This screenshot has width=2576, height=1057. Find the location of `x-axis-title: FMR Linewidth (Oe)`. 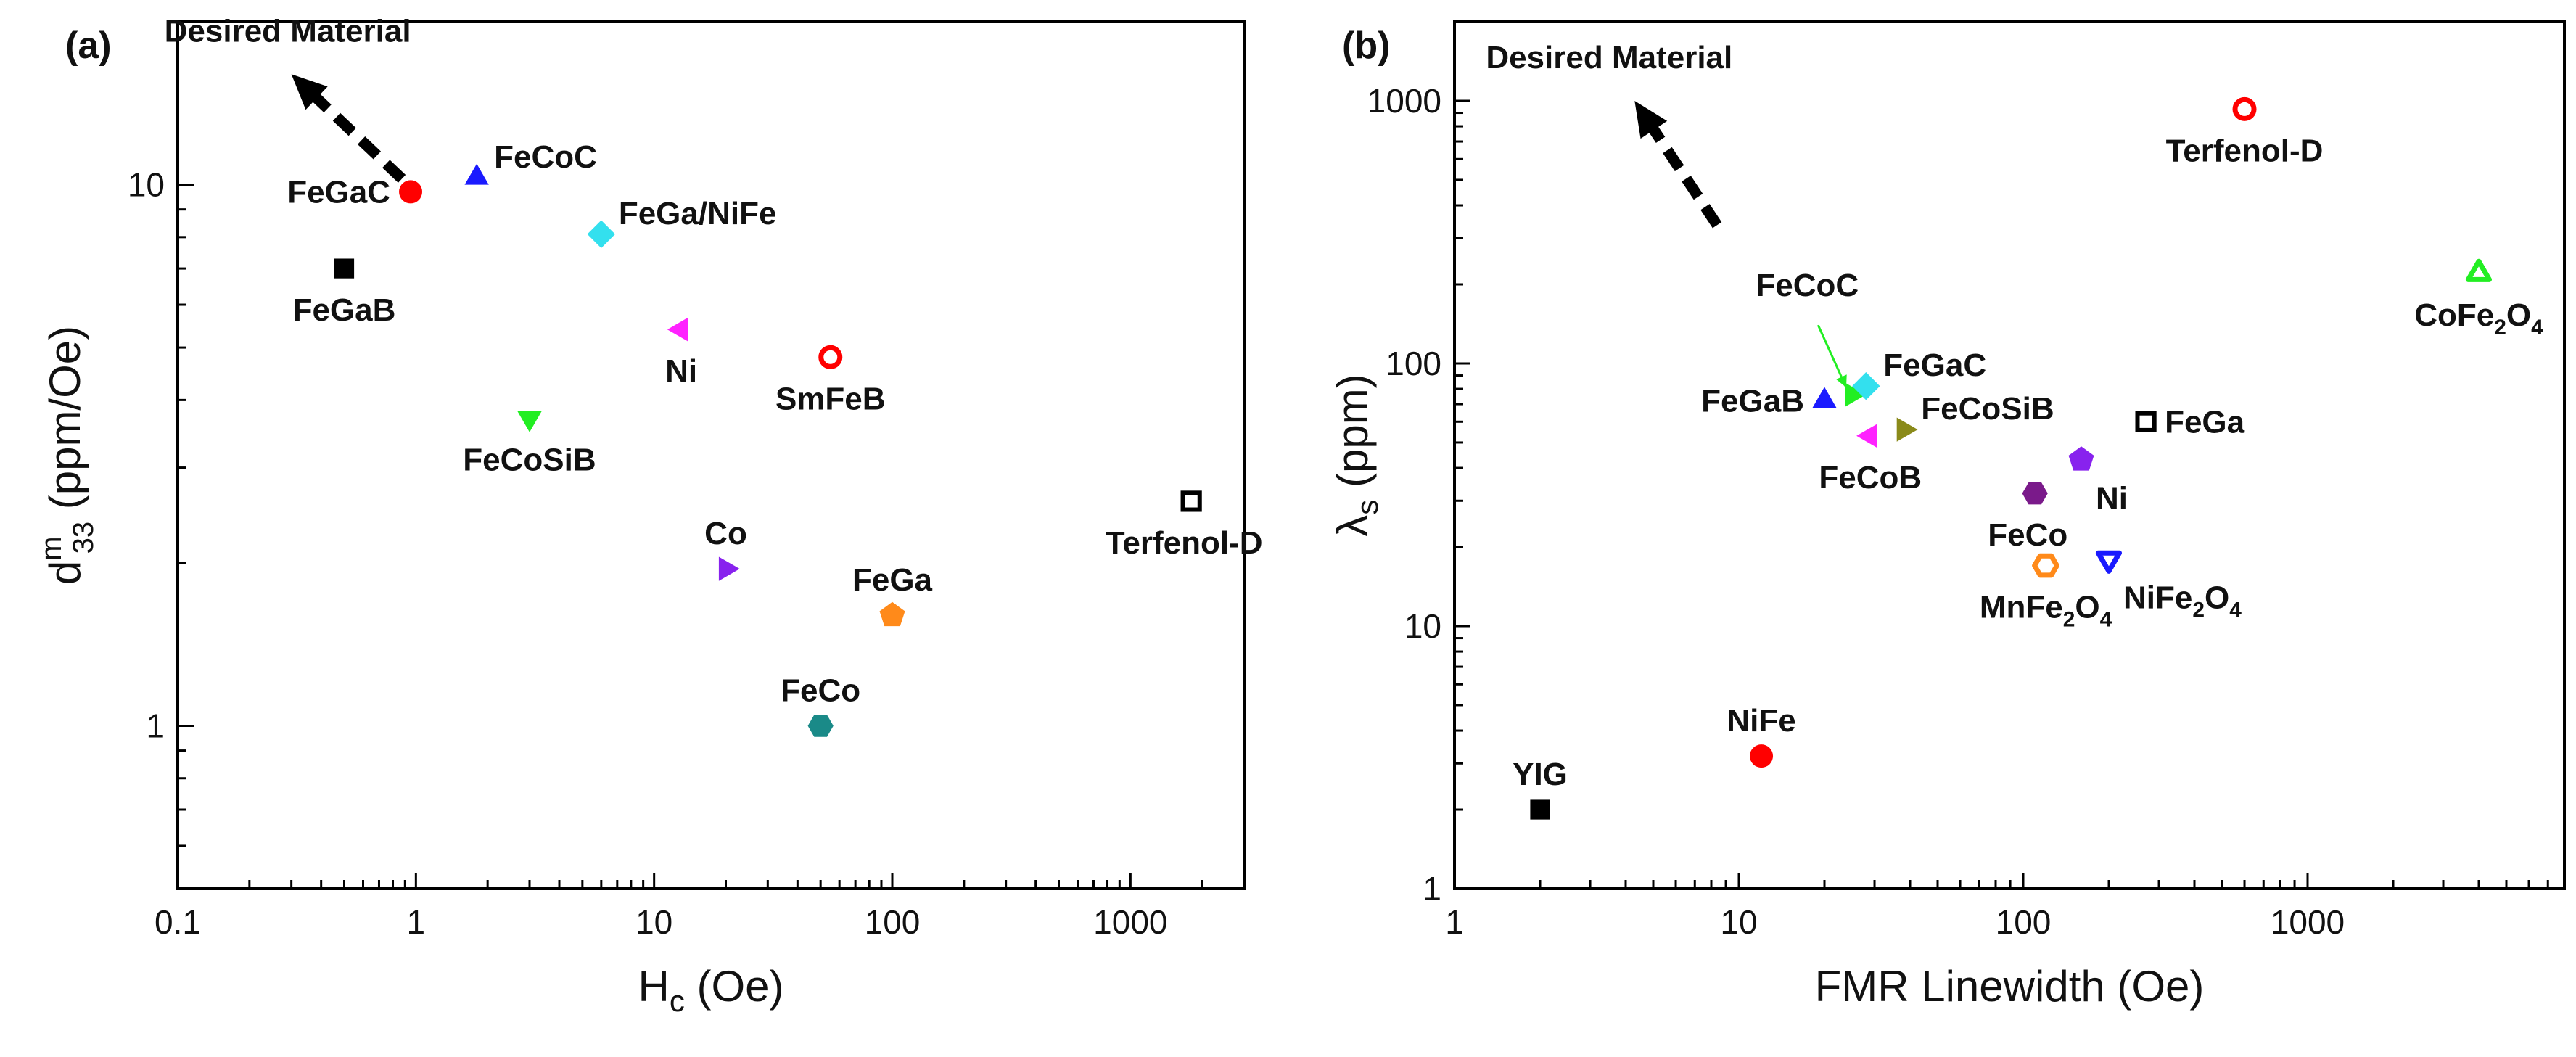

x-axis-title: FMR Linewidth (Oe) is located at coordinates (2010, 986).